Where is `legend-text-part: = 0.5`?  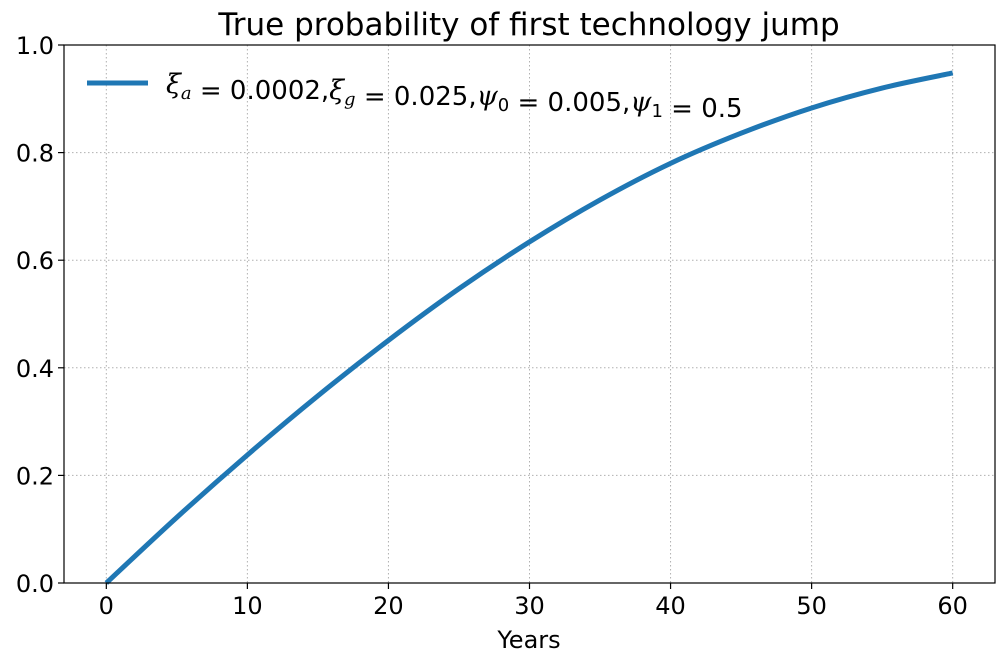 legend-text-part: = 0.5 is located at coordinates (703, 109).